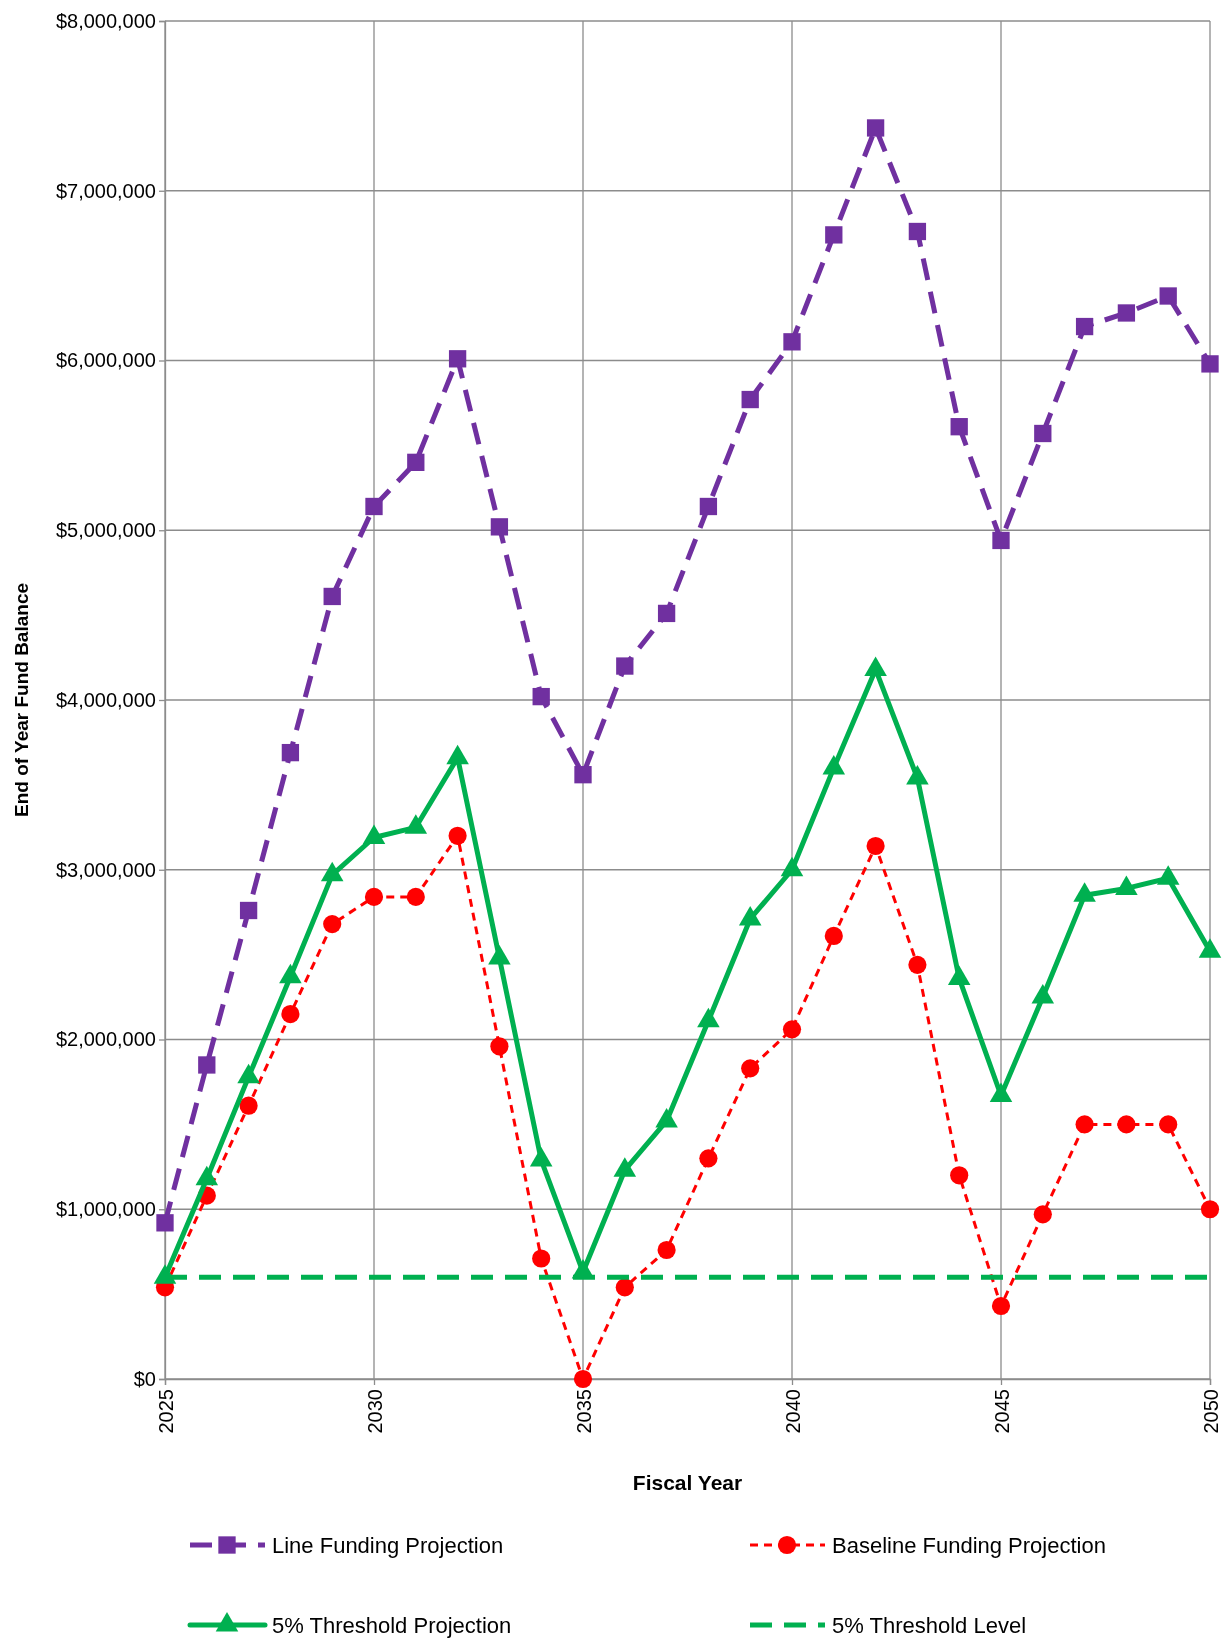 The image size is (1225, 1639). Describe the element at coordinates (1001, 1411) in the screenshot. I see `x-tick-label: 2045` at that location.